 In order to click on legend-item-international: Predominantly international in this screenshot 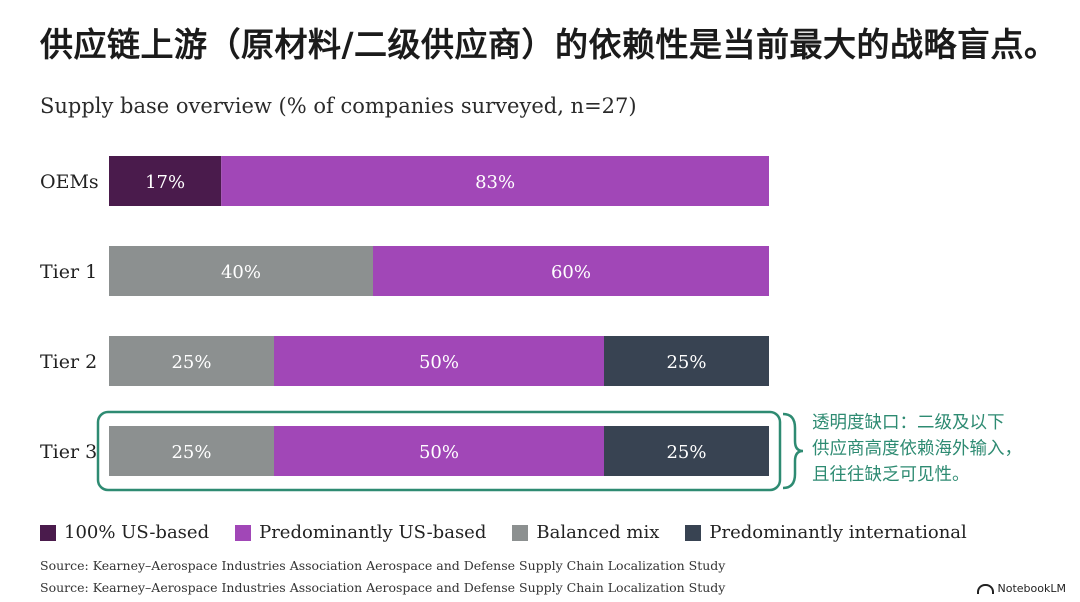, I will do `click(826, 532)`.